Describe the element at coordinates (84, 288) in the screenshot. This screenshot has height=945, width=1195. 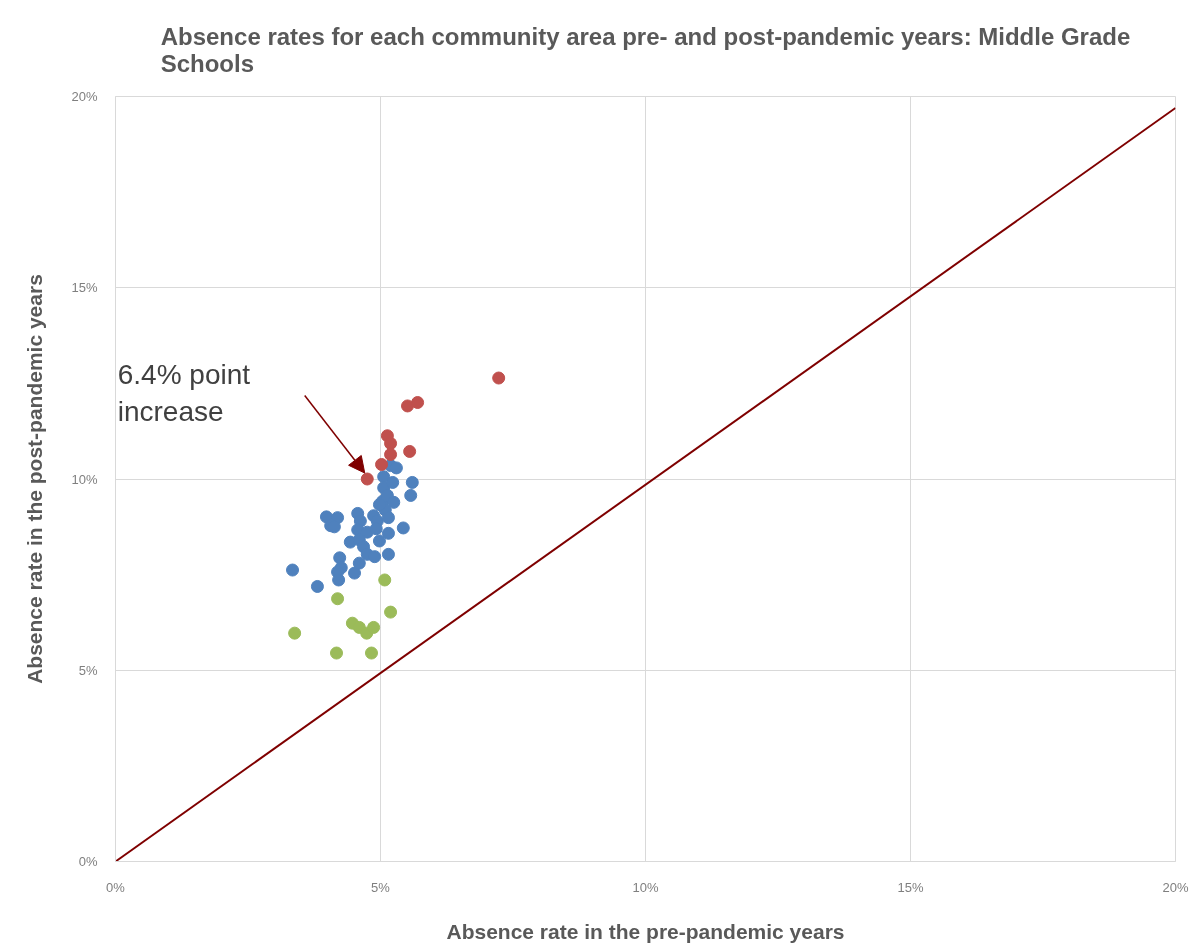
I see `y-tick-label: 15%` at that location.